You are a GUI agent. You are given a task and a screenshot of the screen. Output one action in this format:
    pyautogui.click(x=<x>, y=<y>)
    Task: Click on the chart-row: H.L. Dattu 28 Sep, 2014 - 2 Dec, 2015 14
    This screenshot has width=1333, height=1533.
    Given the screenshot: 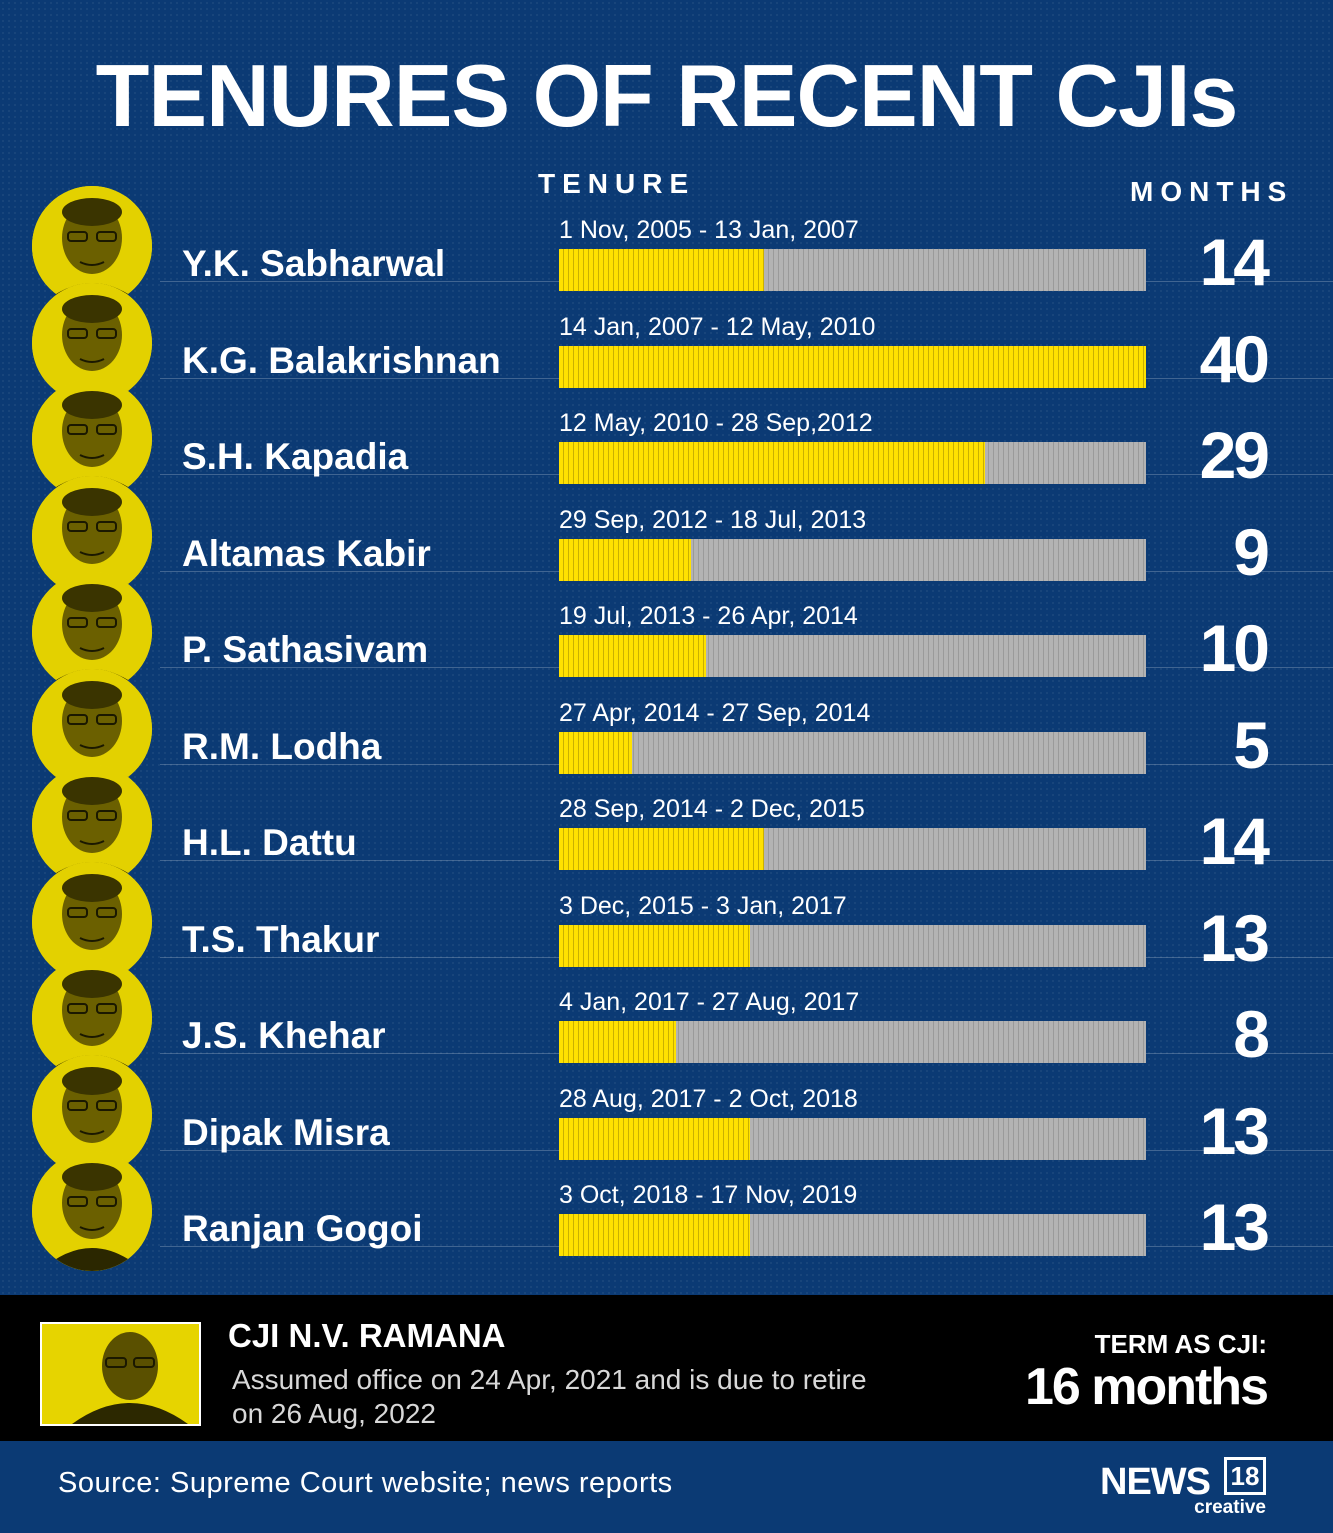 What is the action you would take?
    pyautogui.click(x=666, y=825)
    